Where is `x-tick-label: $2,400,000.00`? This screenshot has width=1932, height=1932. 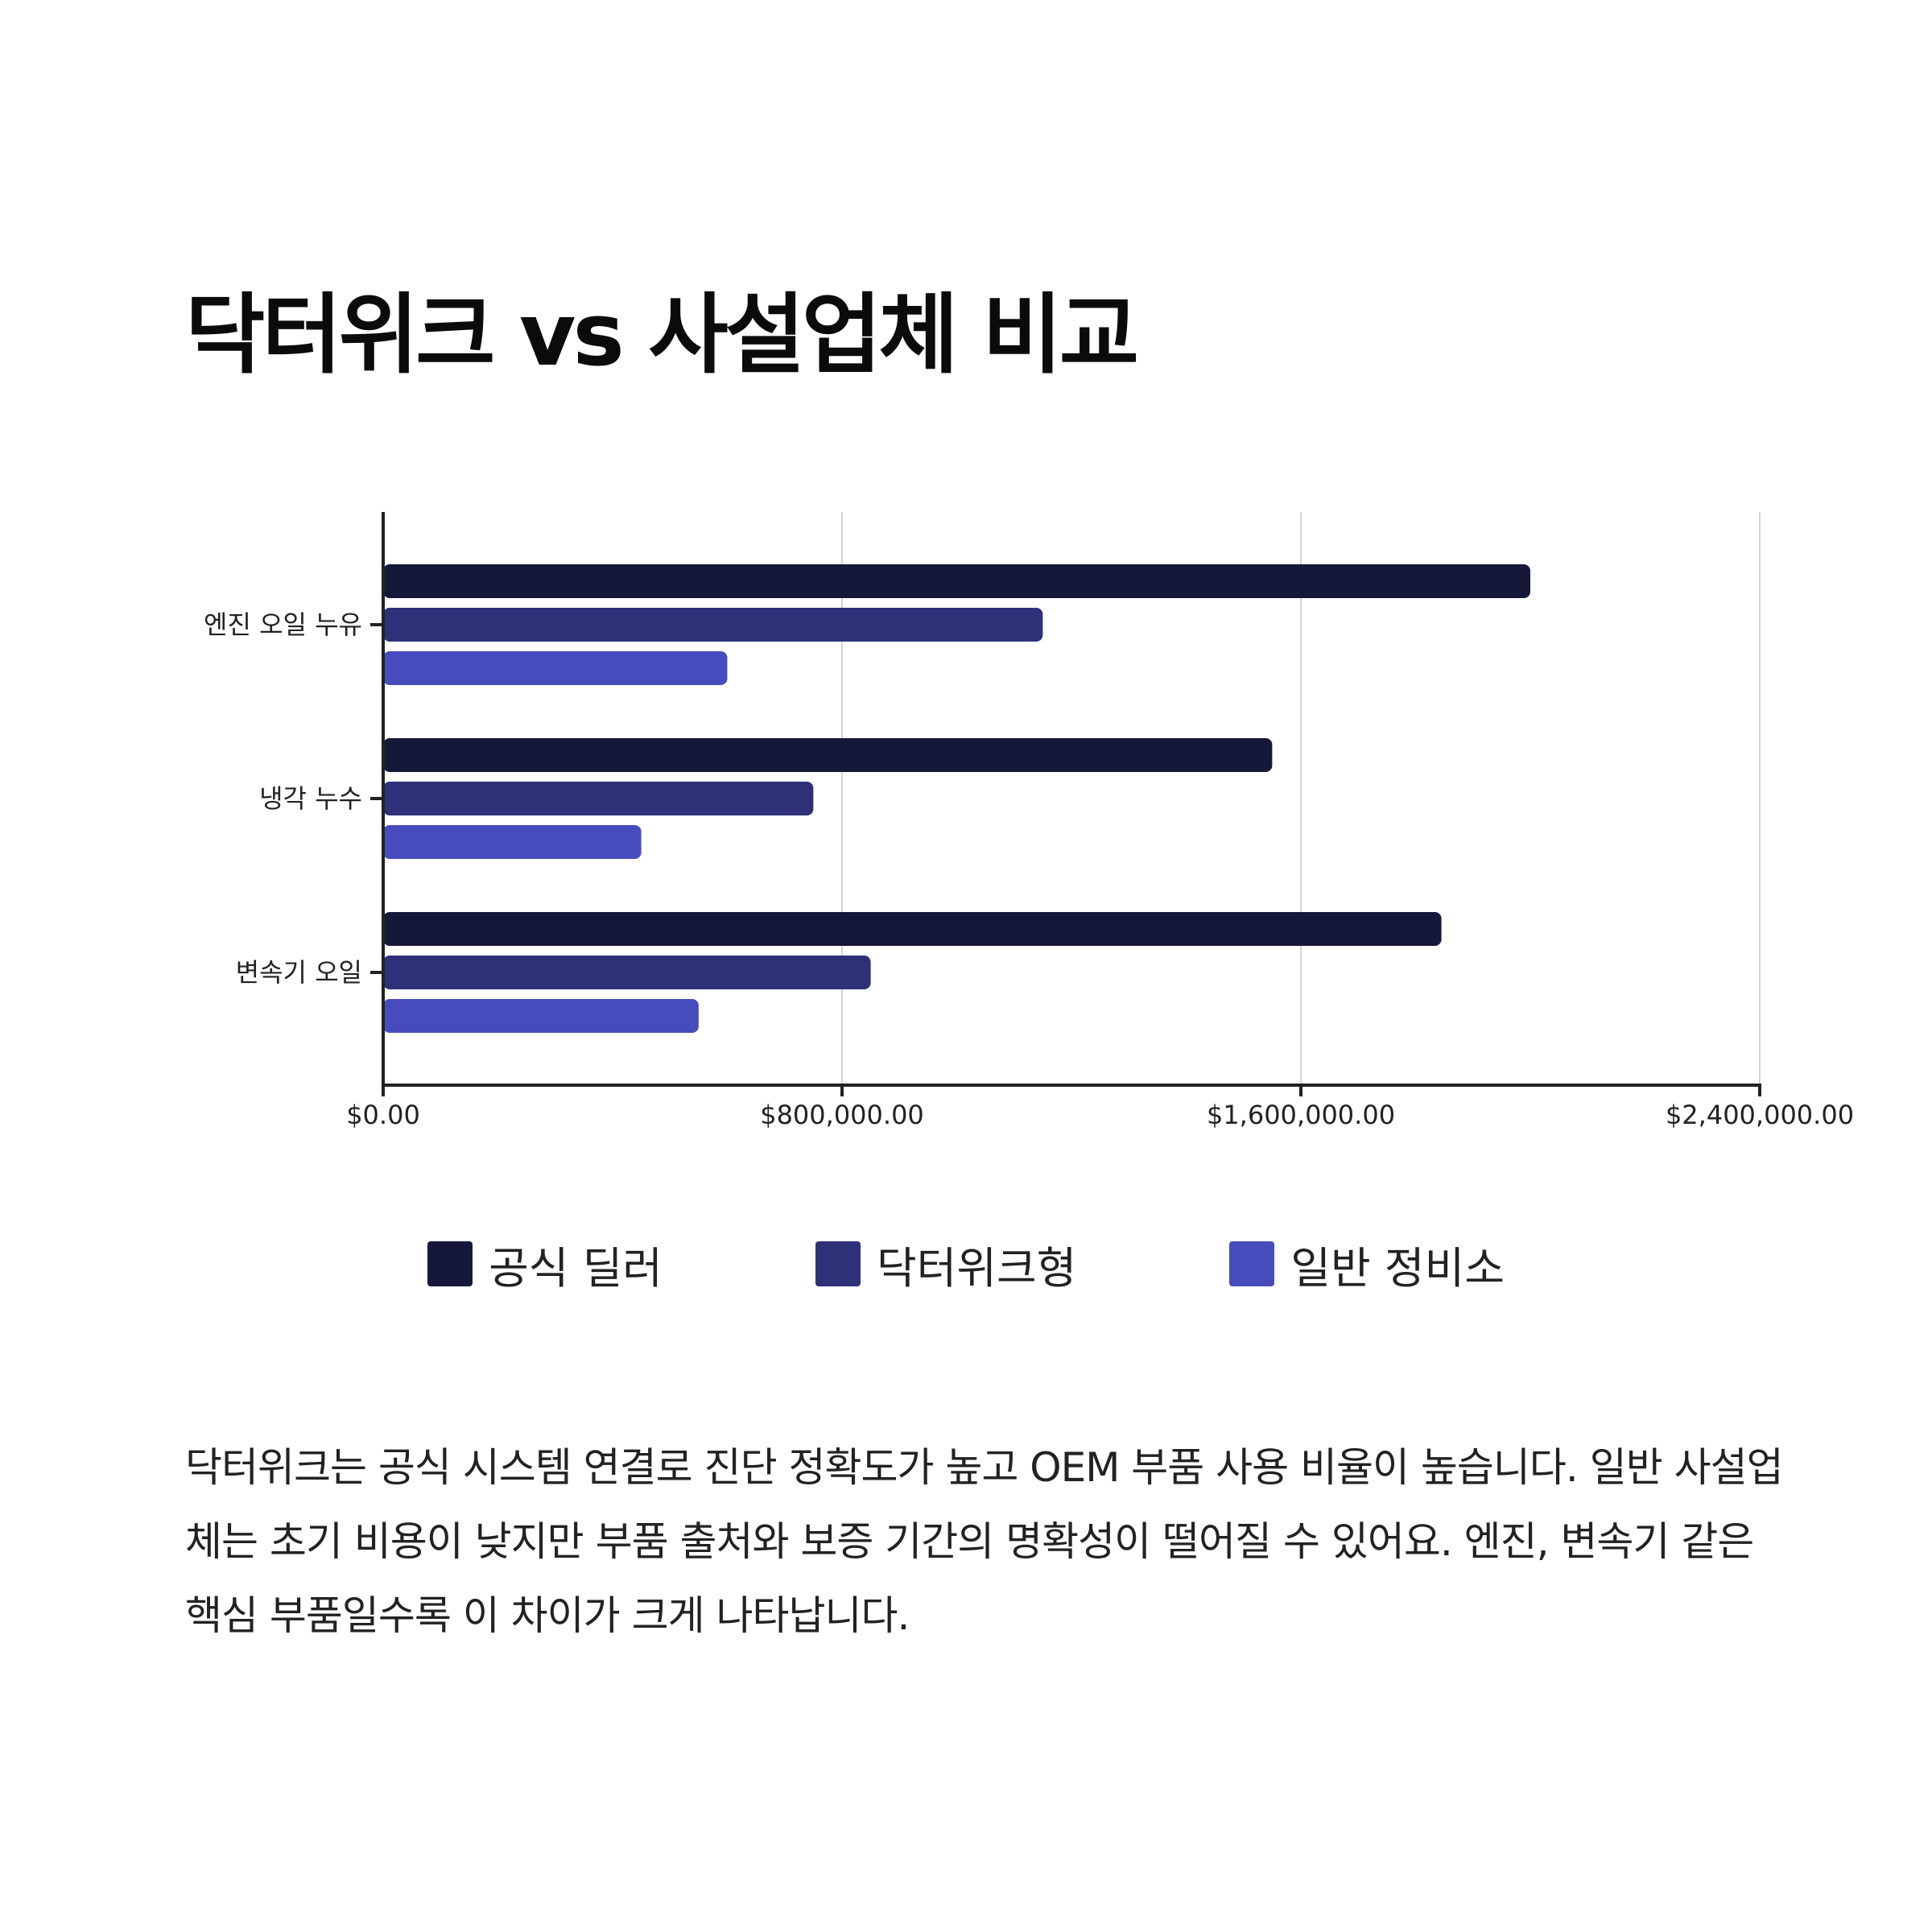 x-tick-label: $2,400,000.00 is located at coordinates (1760, 1115).